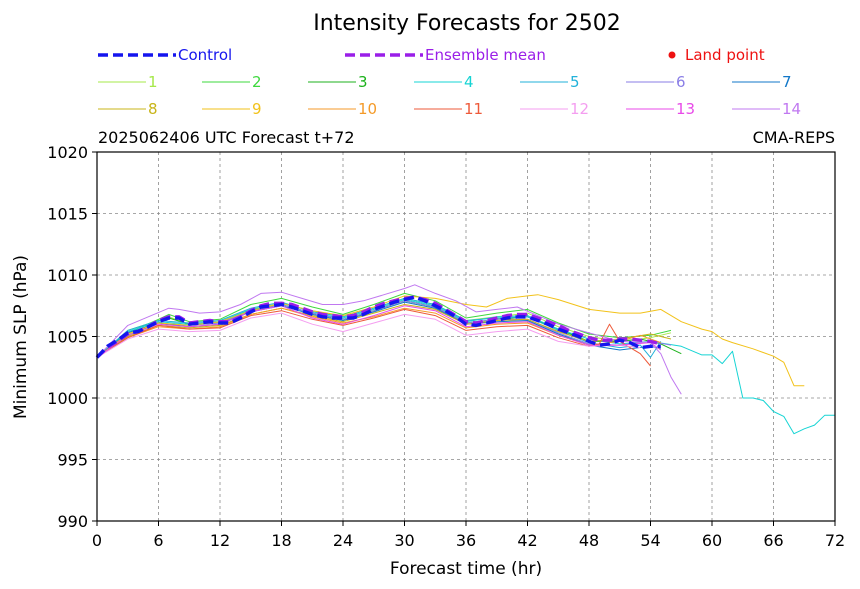 The width and height of the screenshot is (860, 589). I want to click on legend-item-land-point: Land point, so click(716, 55).